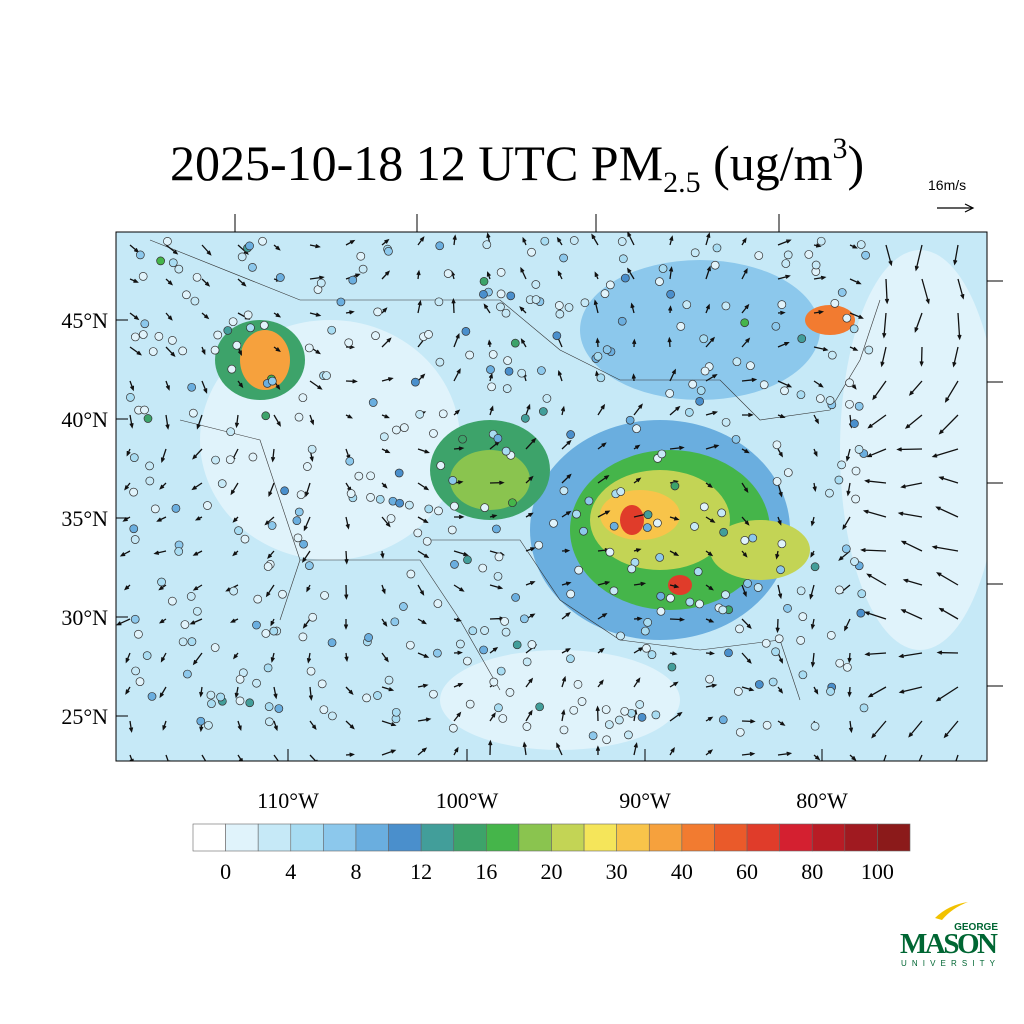  What do you see at coordinates (467, 800) in the screenshot?
I see `lon-label: 100°W` at bounding box center [467, 800].